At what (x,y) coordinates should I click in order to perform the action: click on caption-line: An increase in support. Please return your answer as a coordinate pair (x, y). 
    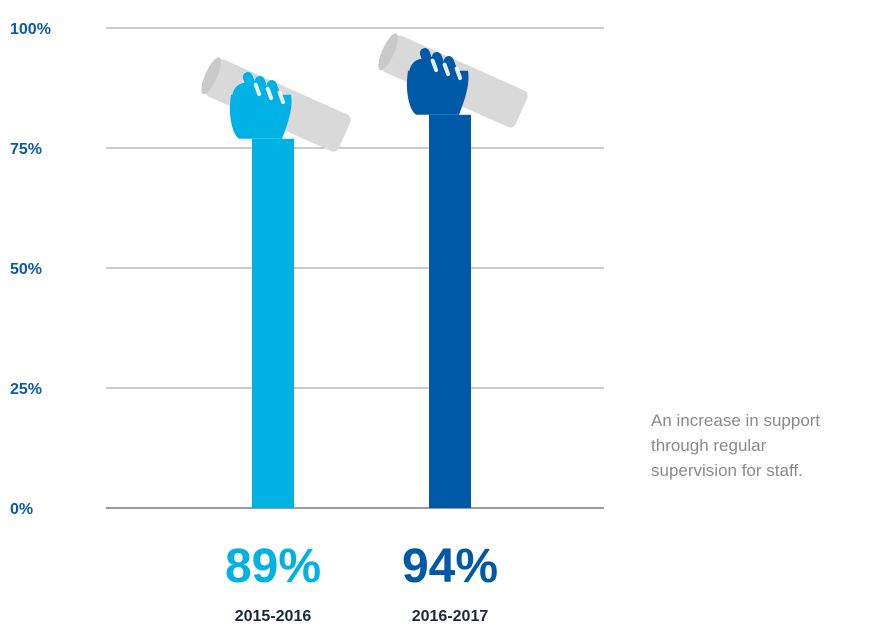
    Looking at the image, I should click on (736, 420).